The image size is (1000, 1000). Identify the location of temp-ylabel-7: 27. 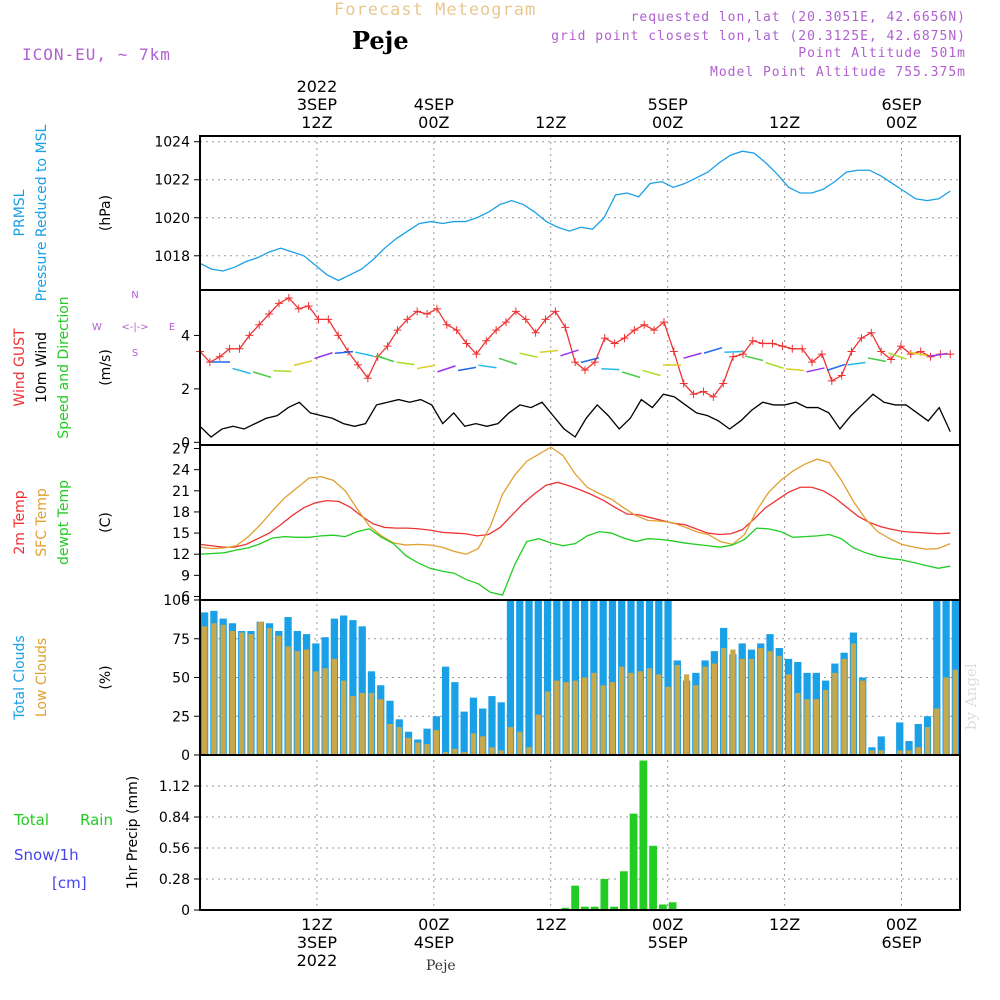
(181, 450).